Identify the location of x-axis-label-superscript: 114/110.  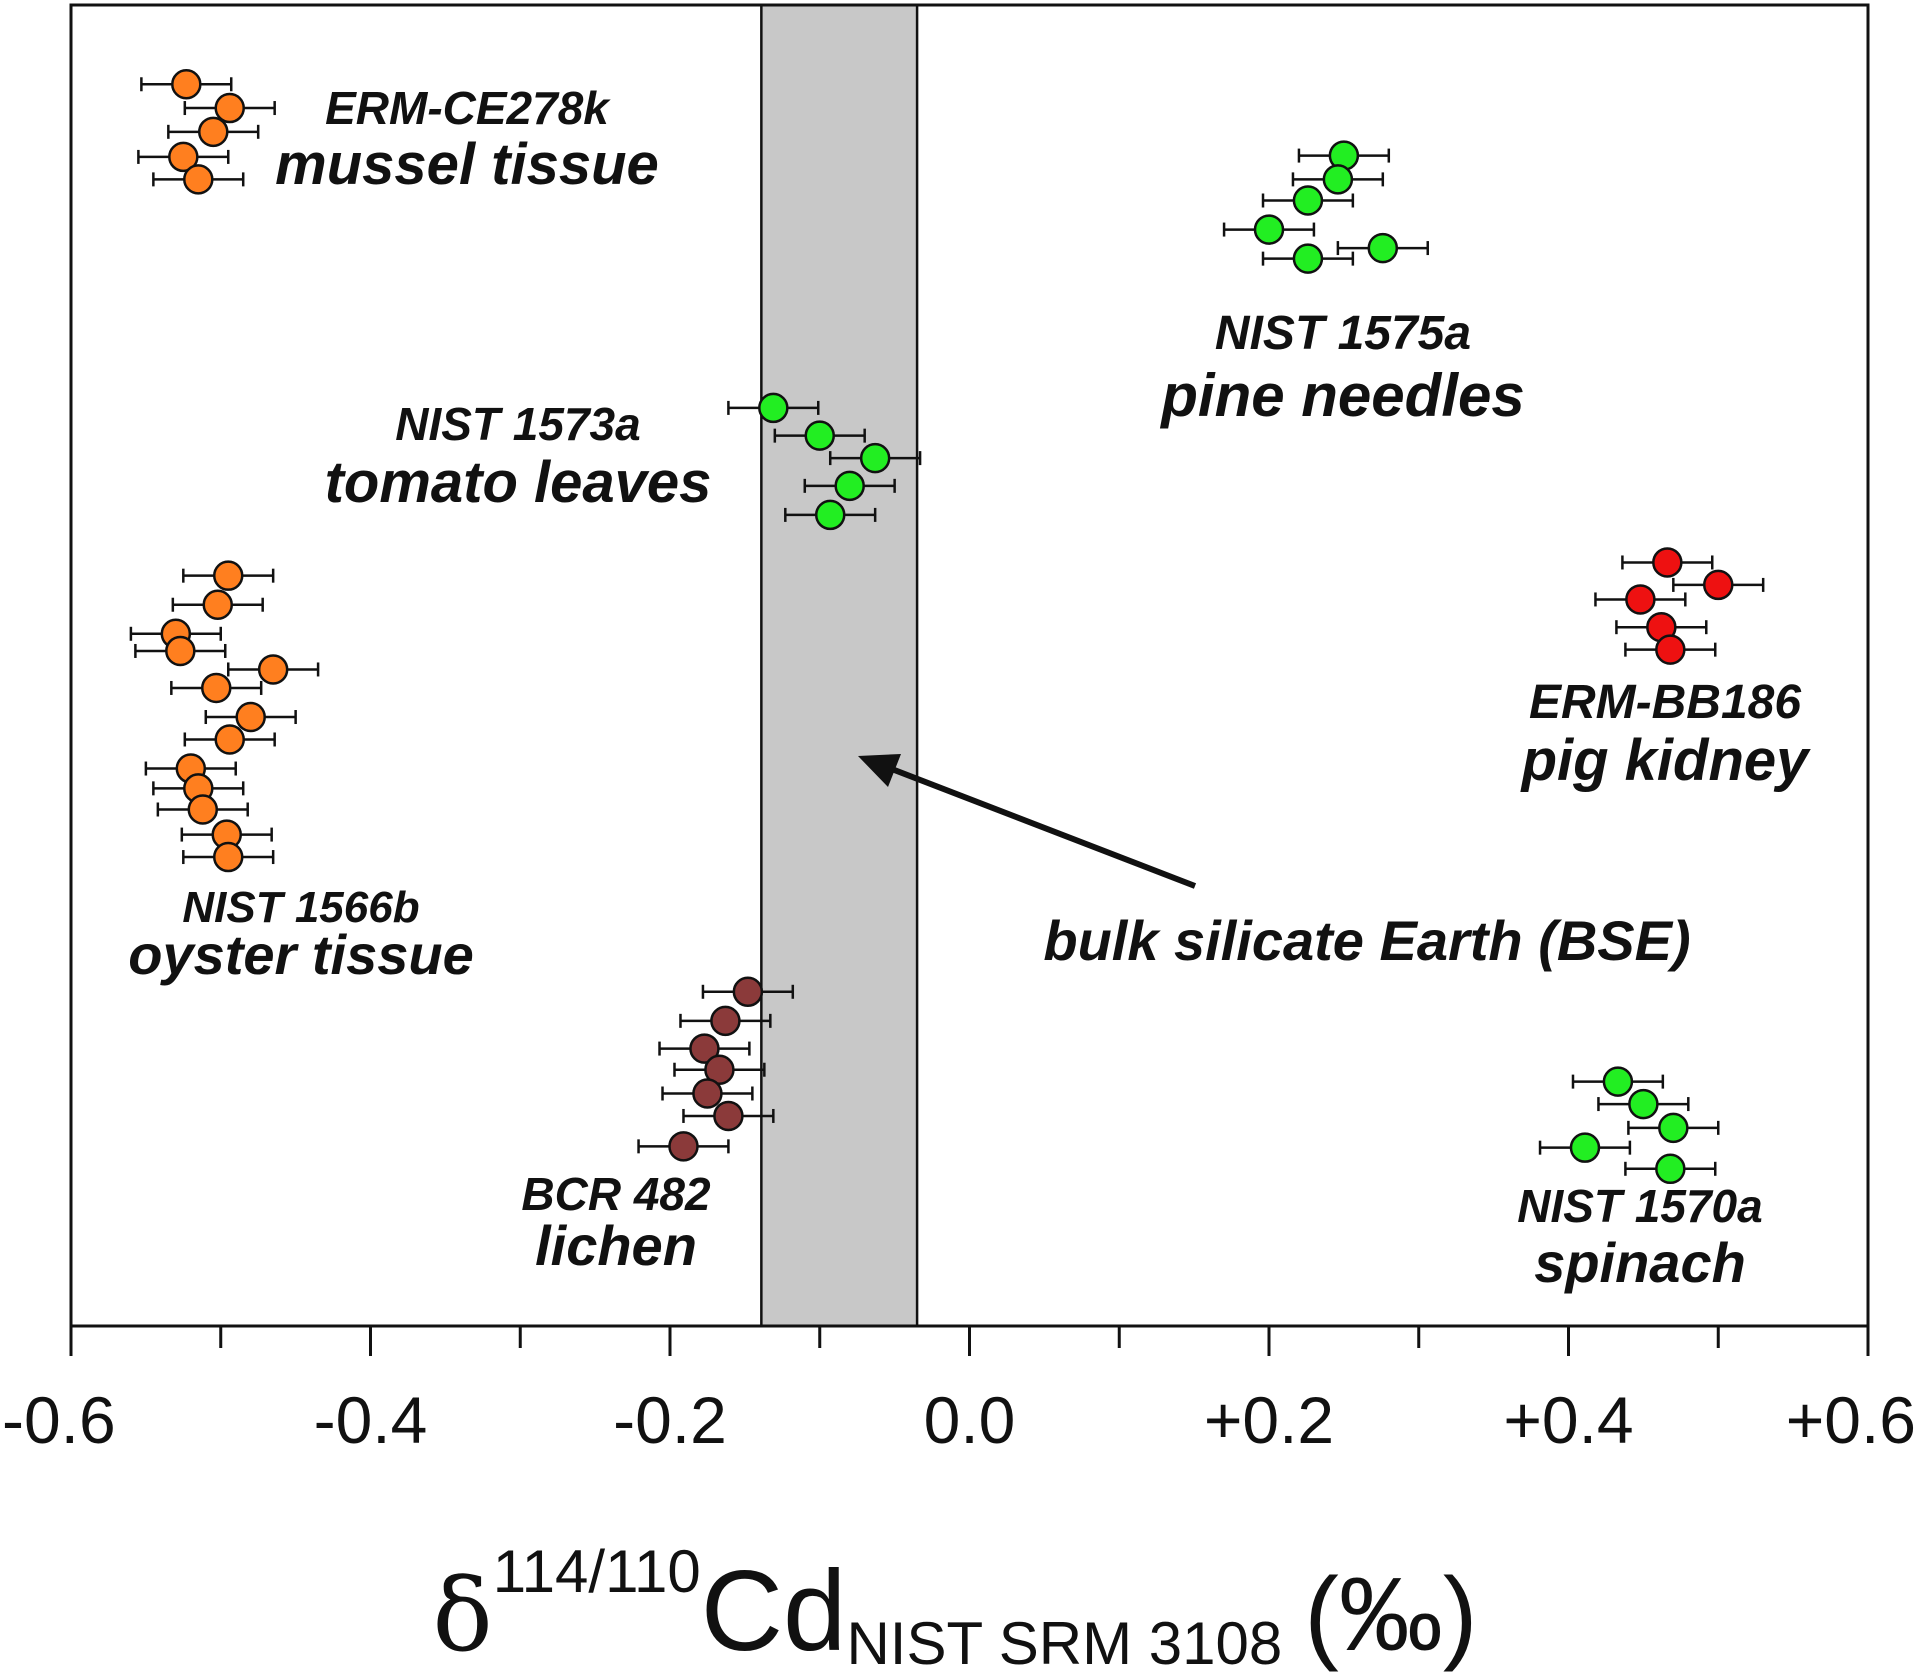
(597, 1571).